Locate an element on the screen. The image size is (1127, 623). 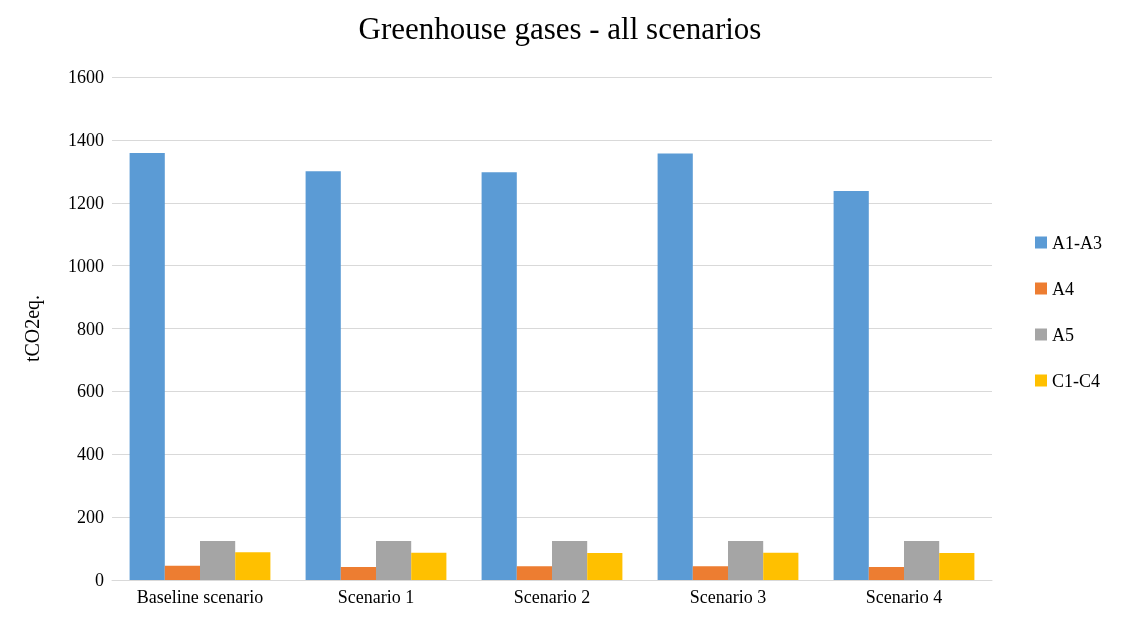
y-tick-label: 800 is located at coordinates (90, 328).